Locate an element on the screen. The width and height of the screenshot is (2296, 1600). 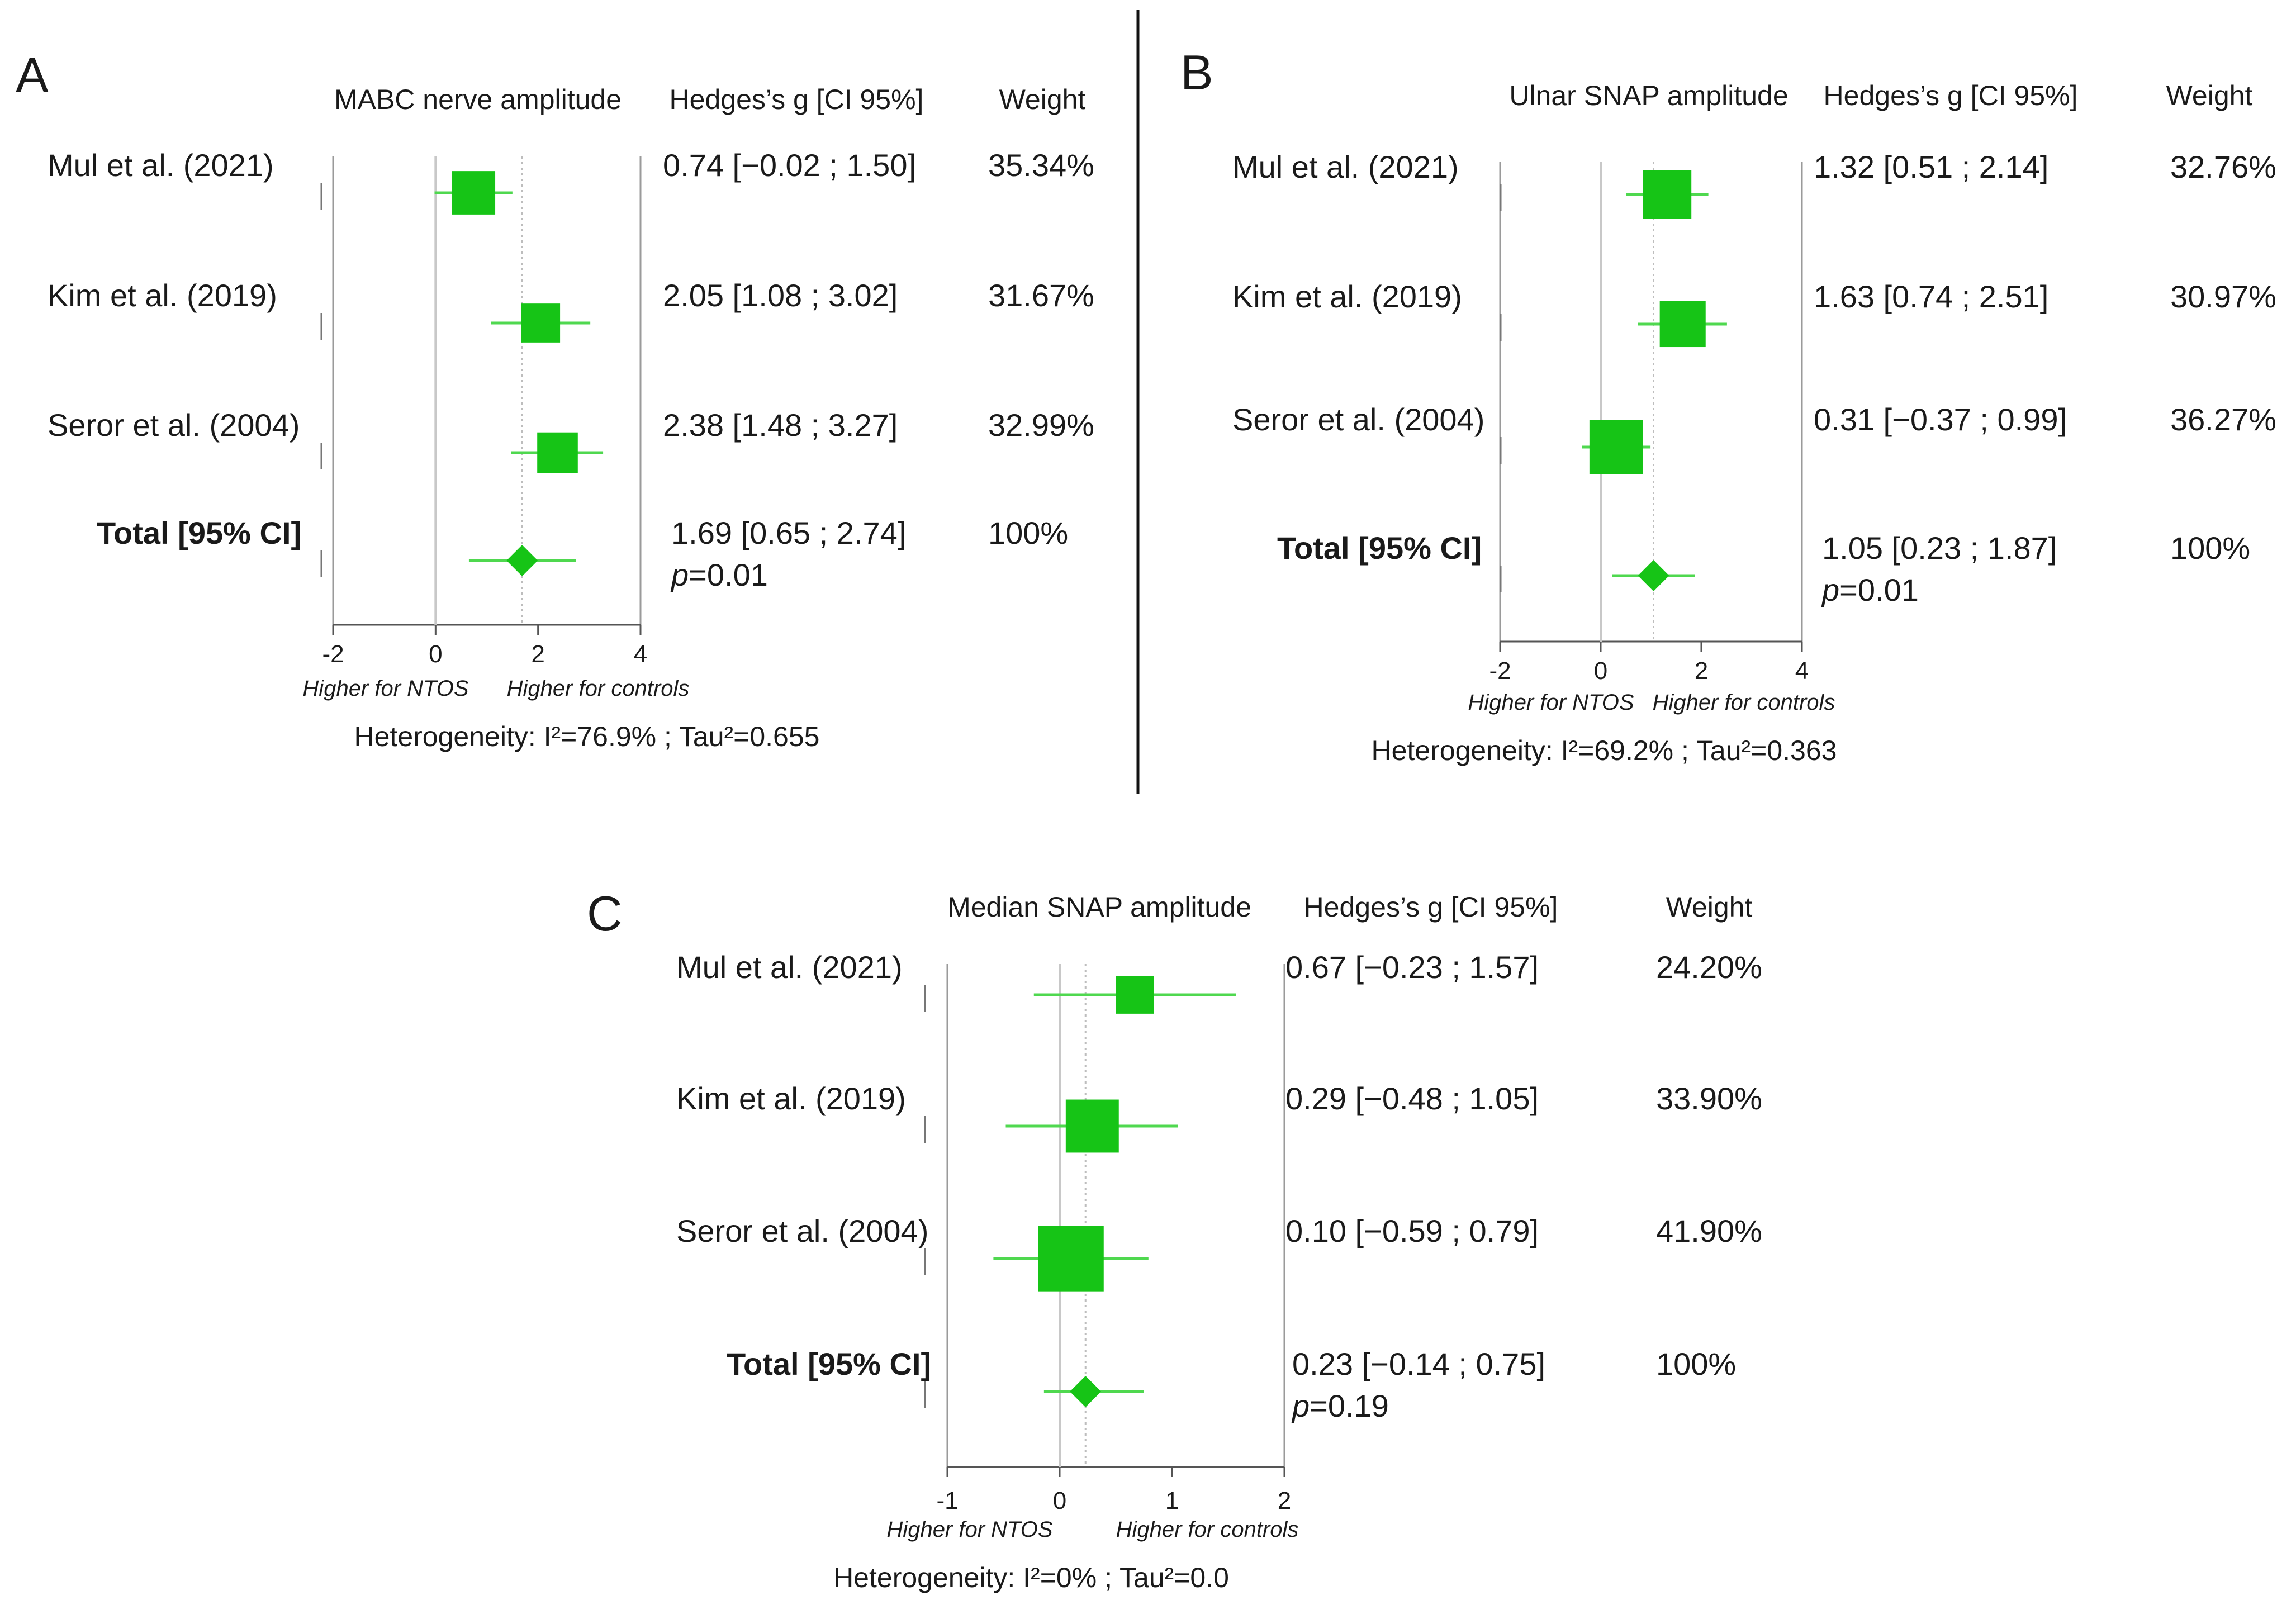
study-effect-text: 0.31 [−0.37 ; 0.99] is located at coordinates (1940, 419).